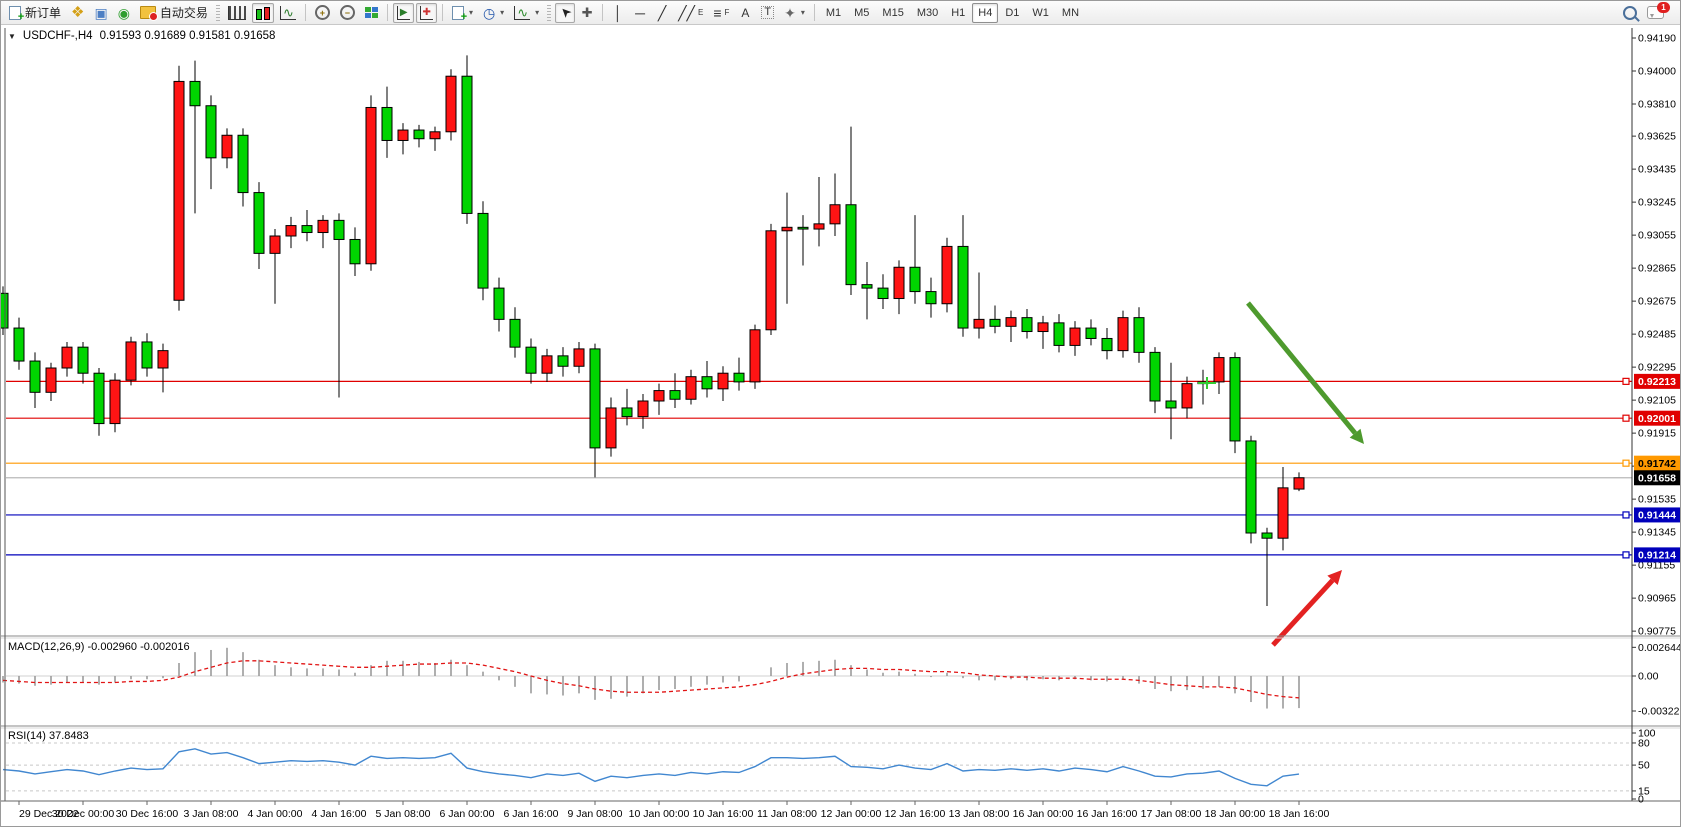  What do you see at coordinates (1107, 814) in the screenshot?
I see `time-axis-label: 16 Jan 16:00` at bounding box center [1107, 814].